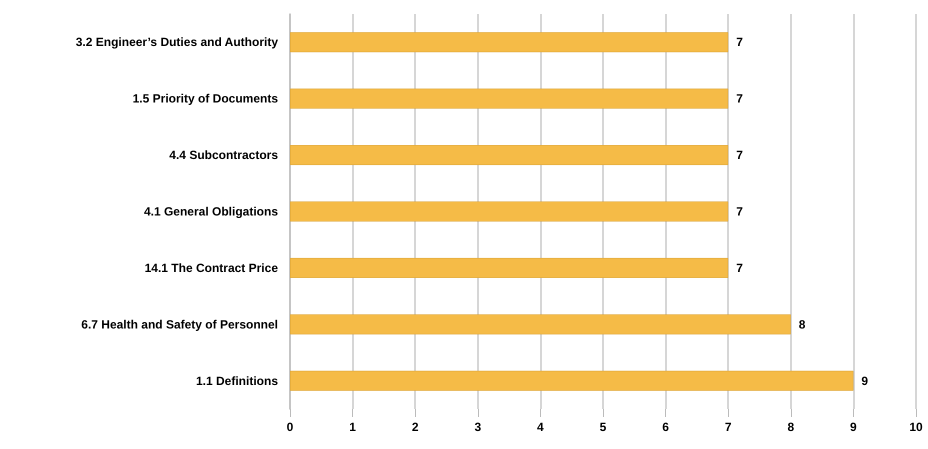  What do you see at coordinates (666, 427) in the screenshot?
I see `x-tick-label: 6` at bounding box center [666, 427].